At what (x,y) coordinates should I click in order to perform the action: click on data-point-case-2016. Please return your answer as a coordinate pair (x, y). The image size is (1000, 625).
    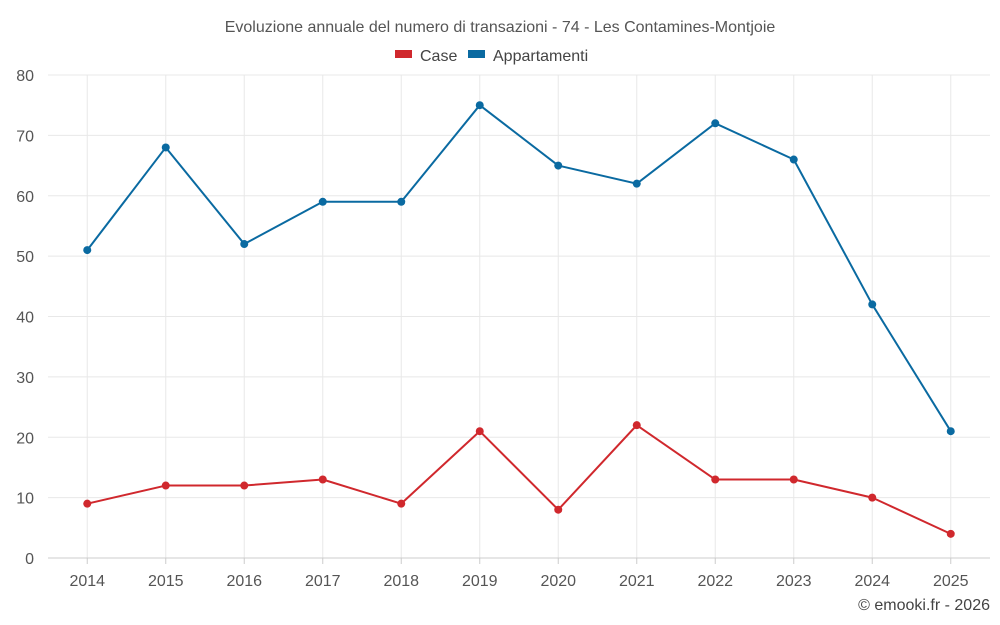
    Looking at the image, I should click on (244, 485).